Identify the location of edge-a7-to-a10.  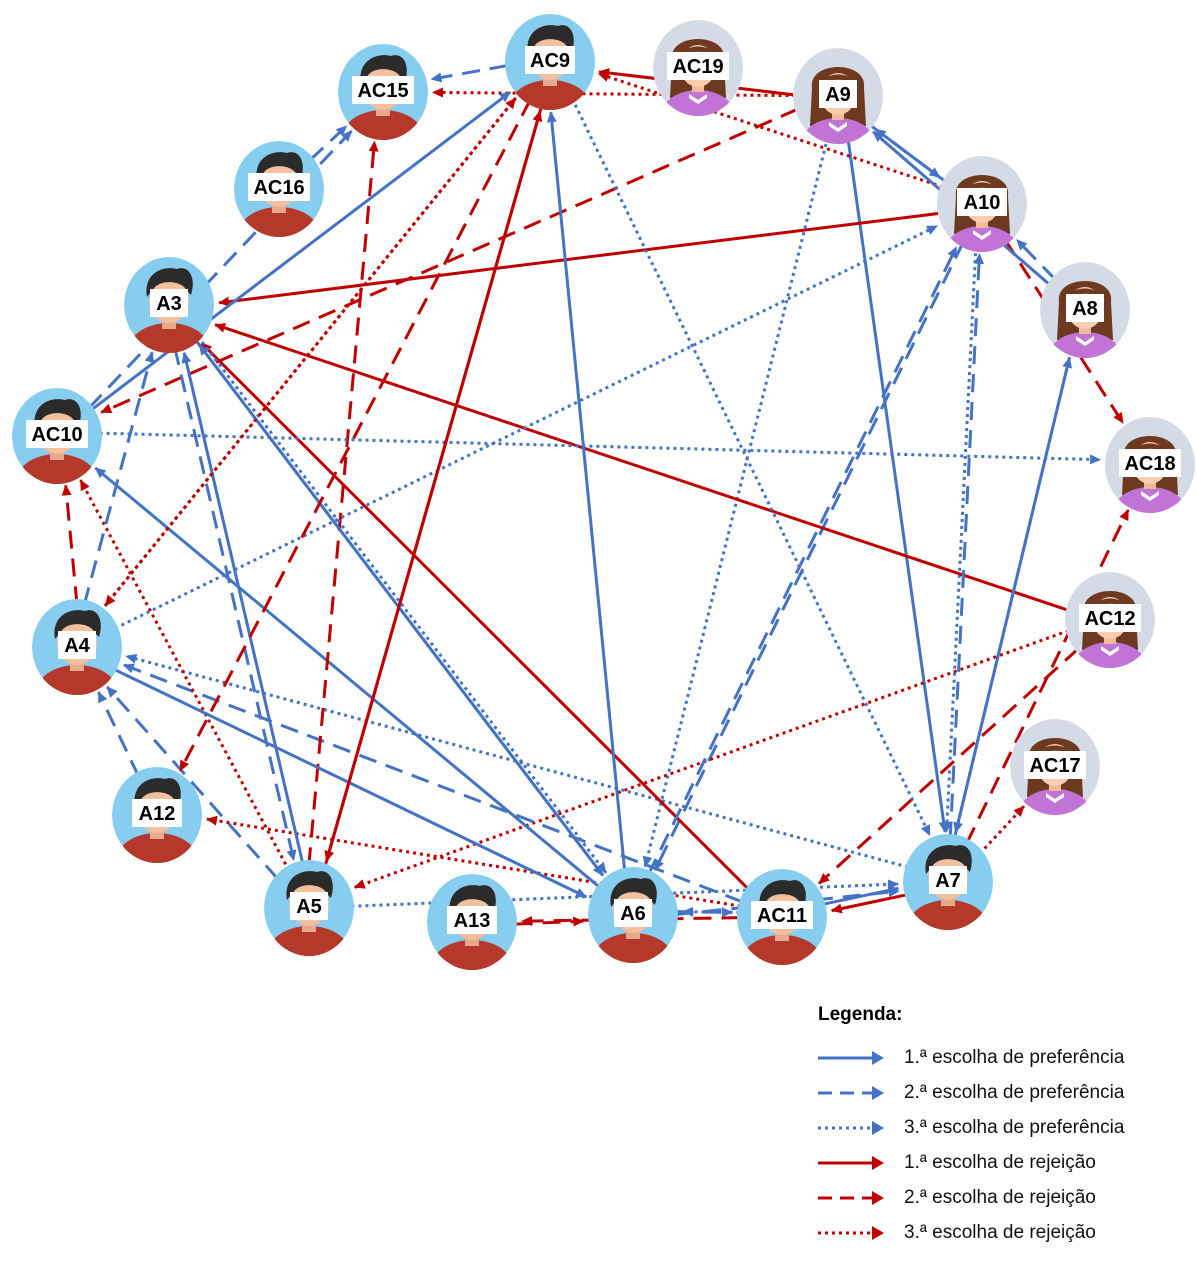
(966, 546).